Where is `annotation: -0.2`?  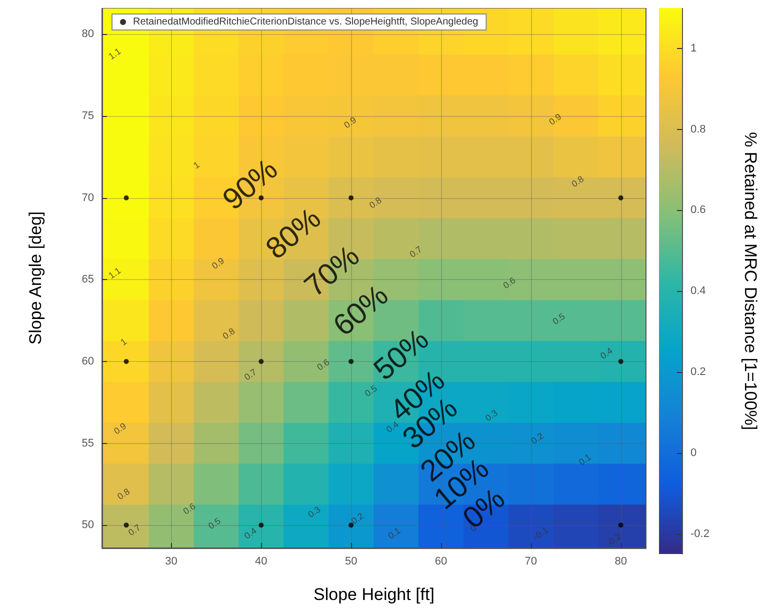 annotation: -0.2 is located at coordinates (613, 539).